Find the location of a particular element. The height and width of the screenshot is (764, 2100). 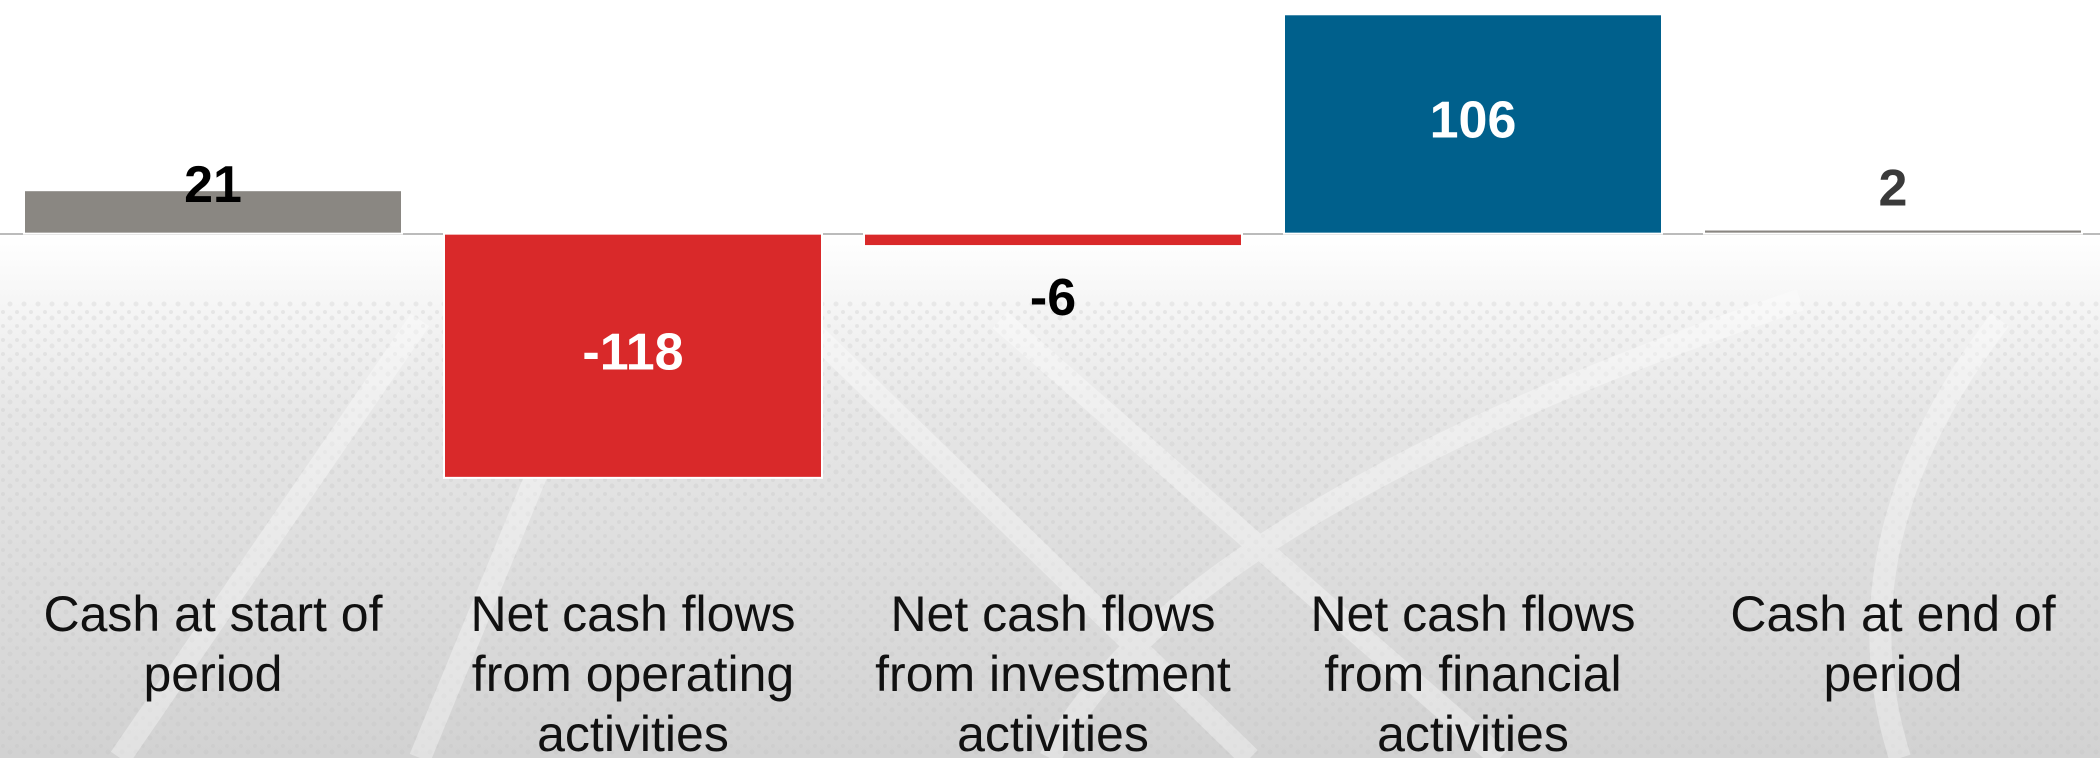

value-label: -6 is located at coordinates (1053, 298).